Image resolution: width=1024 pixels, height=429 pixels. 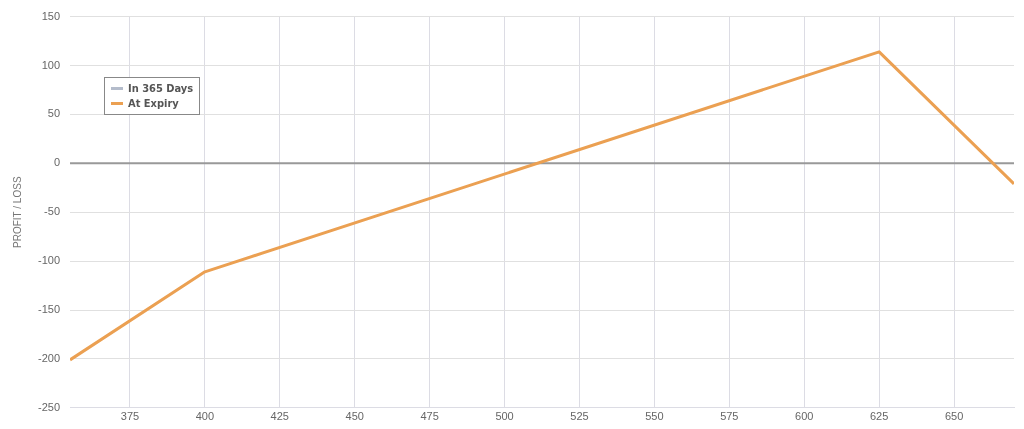 I want to click on legend-label: In 365 Days, so click(x=160, y=88).